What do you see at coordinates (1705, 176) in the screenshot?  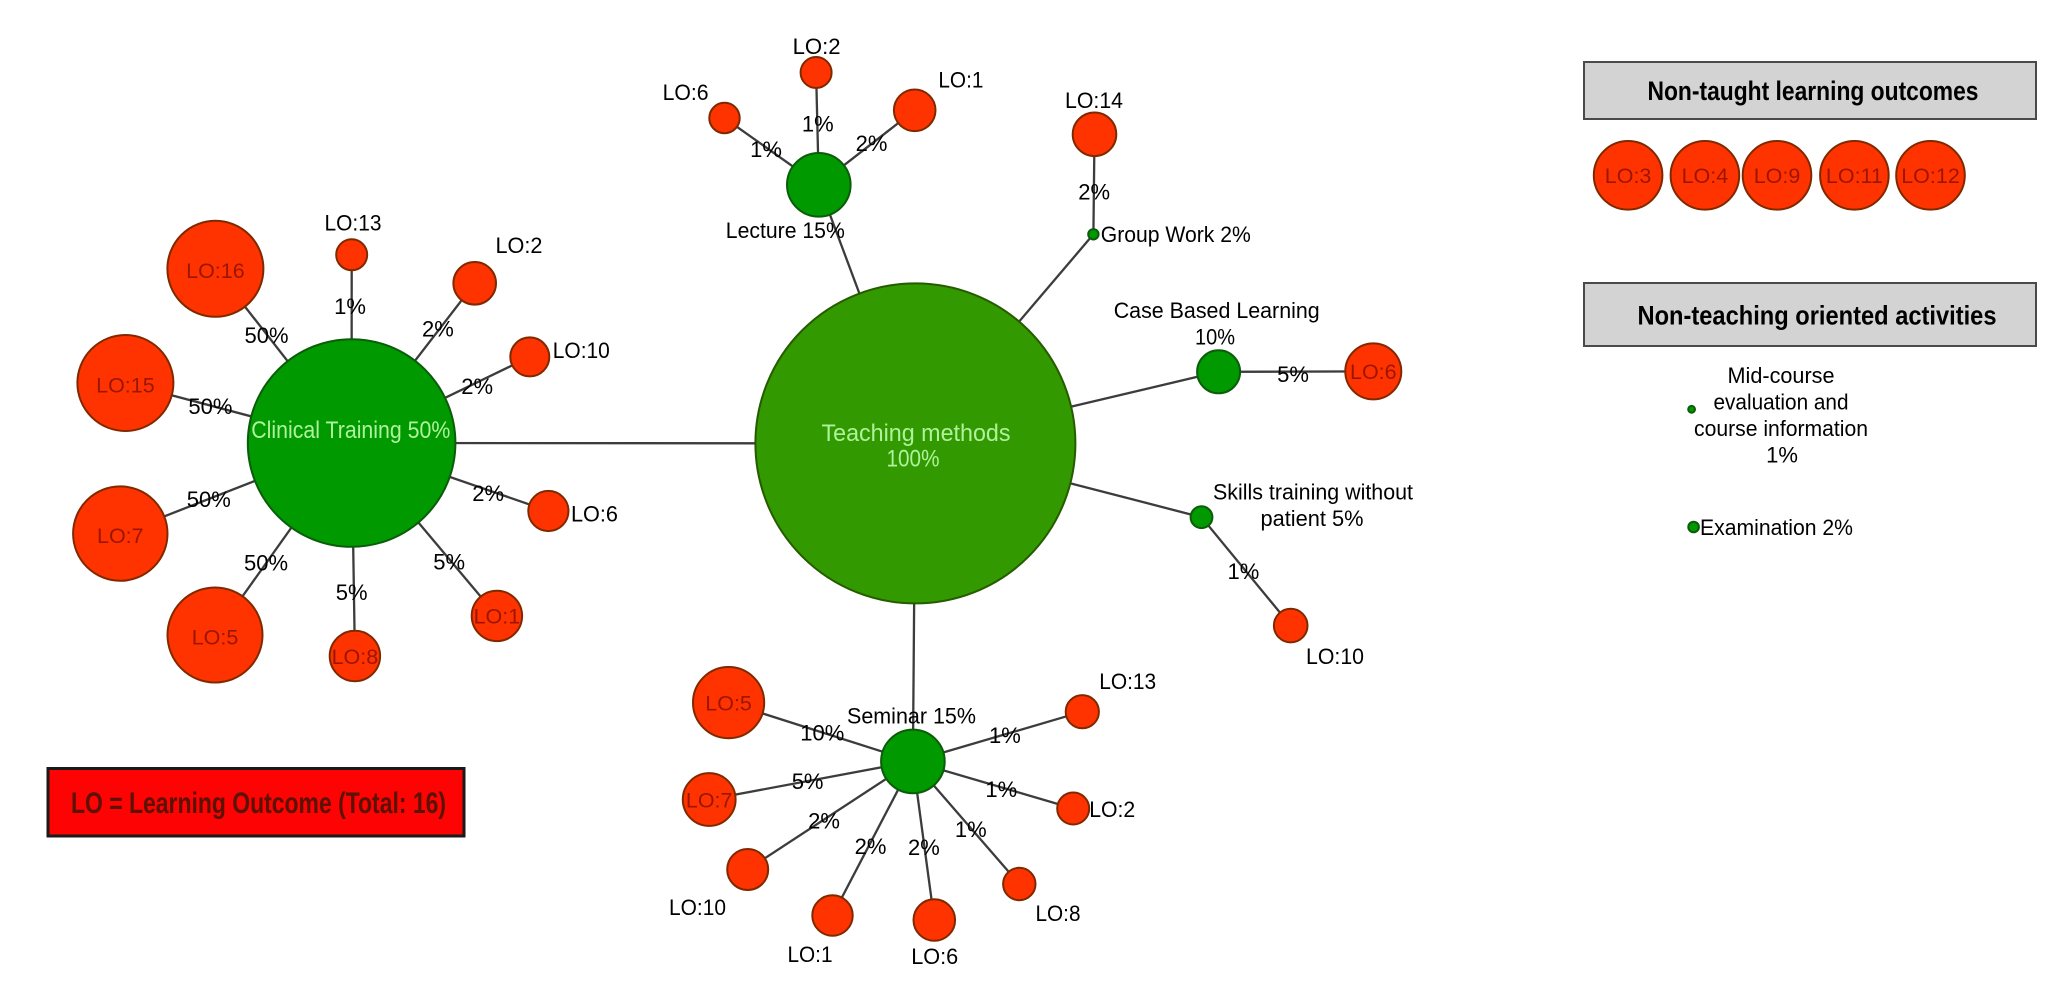 I see `svg-text: LO:4` at bounding box center [1705, 176].